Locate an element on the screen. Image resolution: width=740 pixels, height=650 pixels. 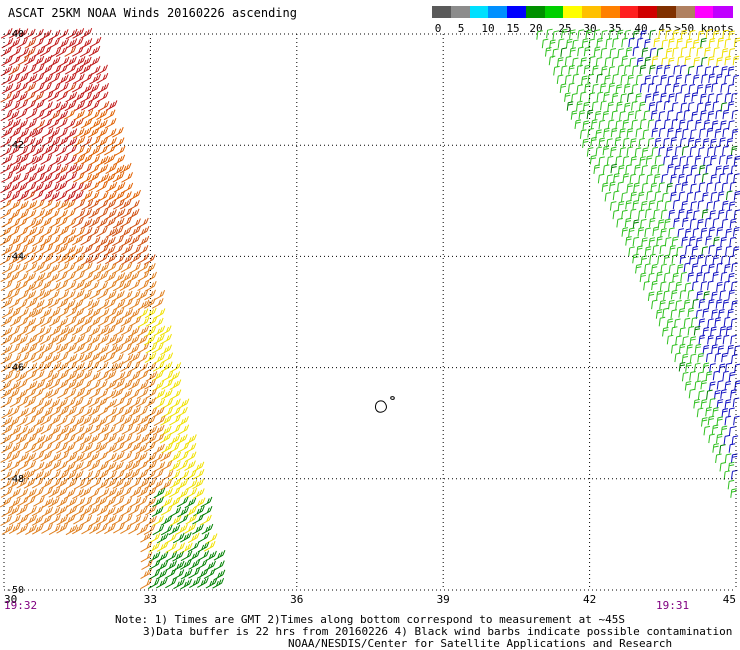
legend-tick-label: >50 knots is located at coordinates (704, 28).